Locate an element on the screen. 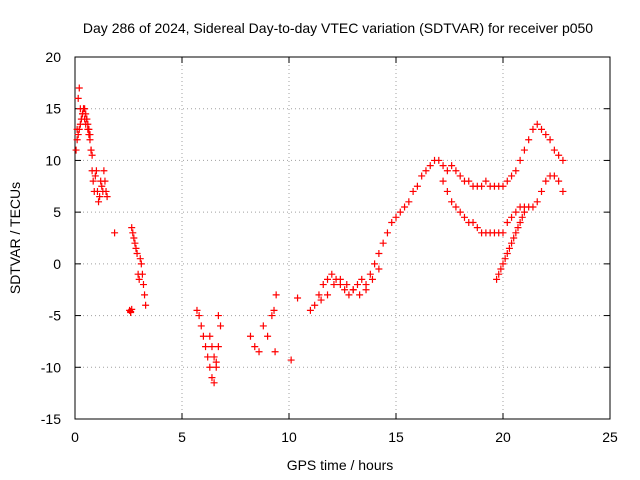 Image resolution: width=640 pixels, height=480 pixels. y-axis-label: SDTVAR / TECUs is located at coordinates (15, 238).